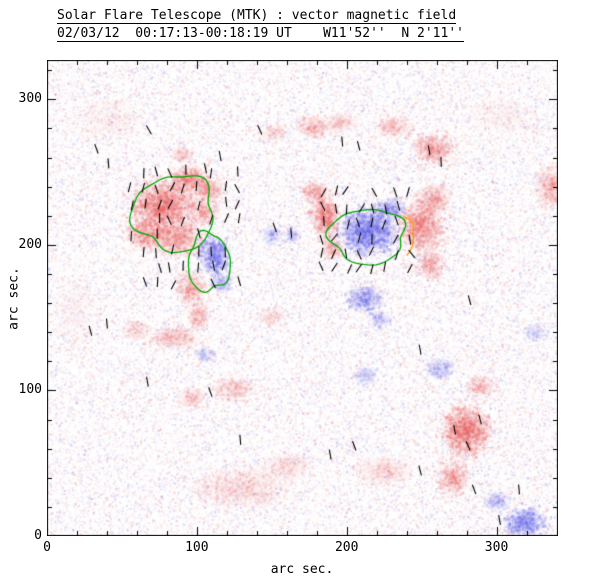  Describe the element at coordinates (346, 547) in the screenshot. I see `x-tick-label: 200` at that location.